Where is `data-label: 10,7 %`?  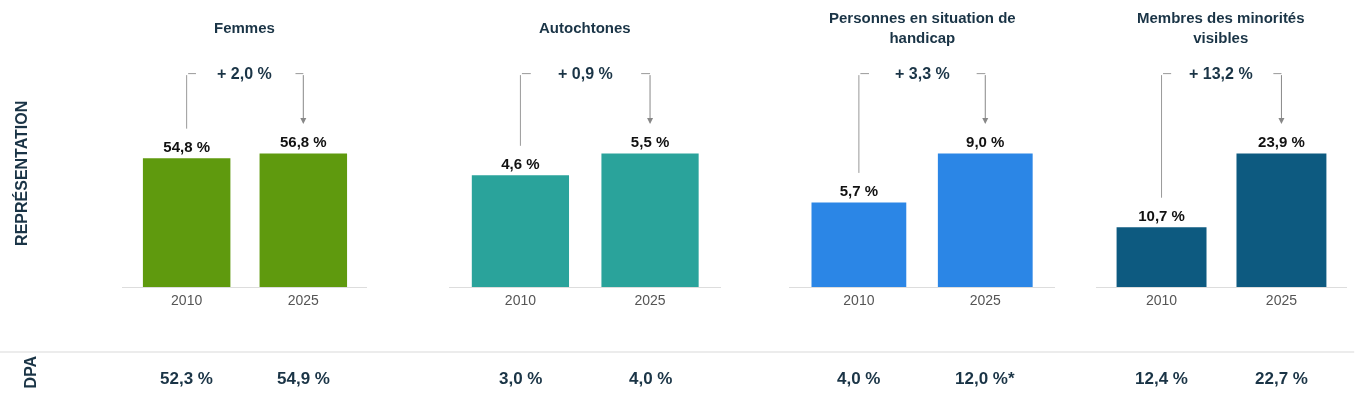
data-label: 10,7 % is located at coordinates (1161, 216).